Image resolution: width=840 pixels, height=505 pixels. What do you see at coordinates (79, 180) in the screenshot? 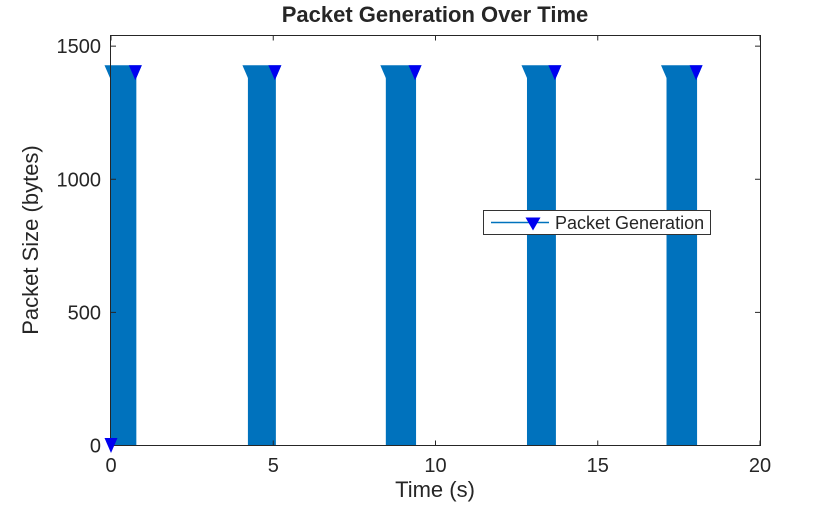
I see `y-tick-label: 1000` at bounding box center [79, 180].